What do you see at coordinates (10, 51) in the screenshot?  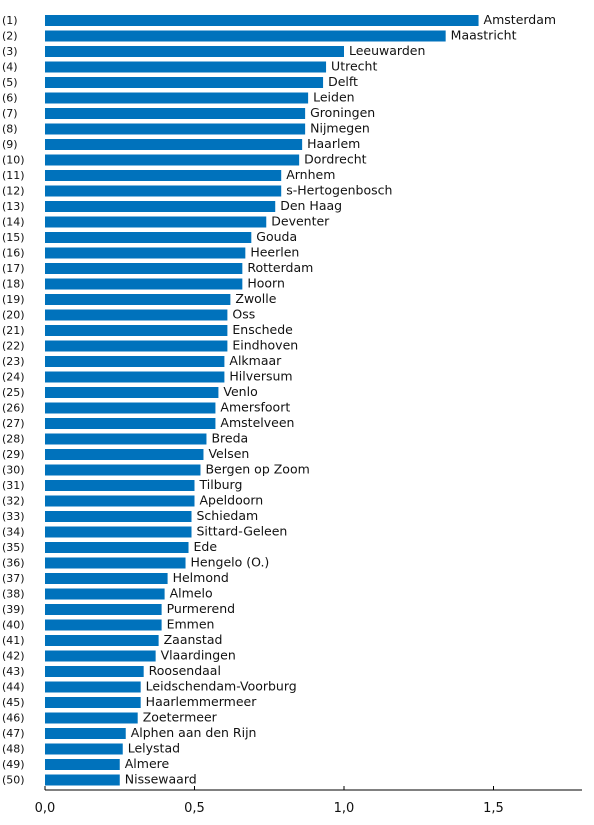 I see `rank-label-3: (3)` at bounding box center [10, 51].